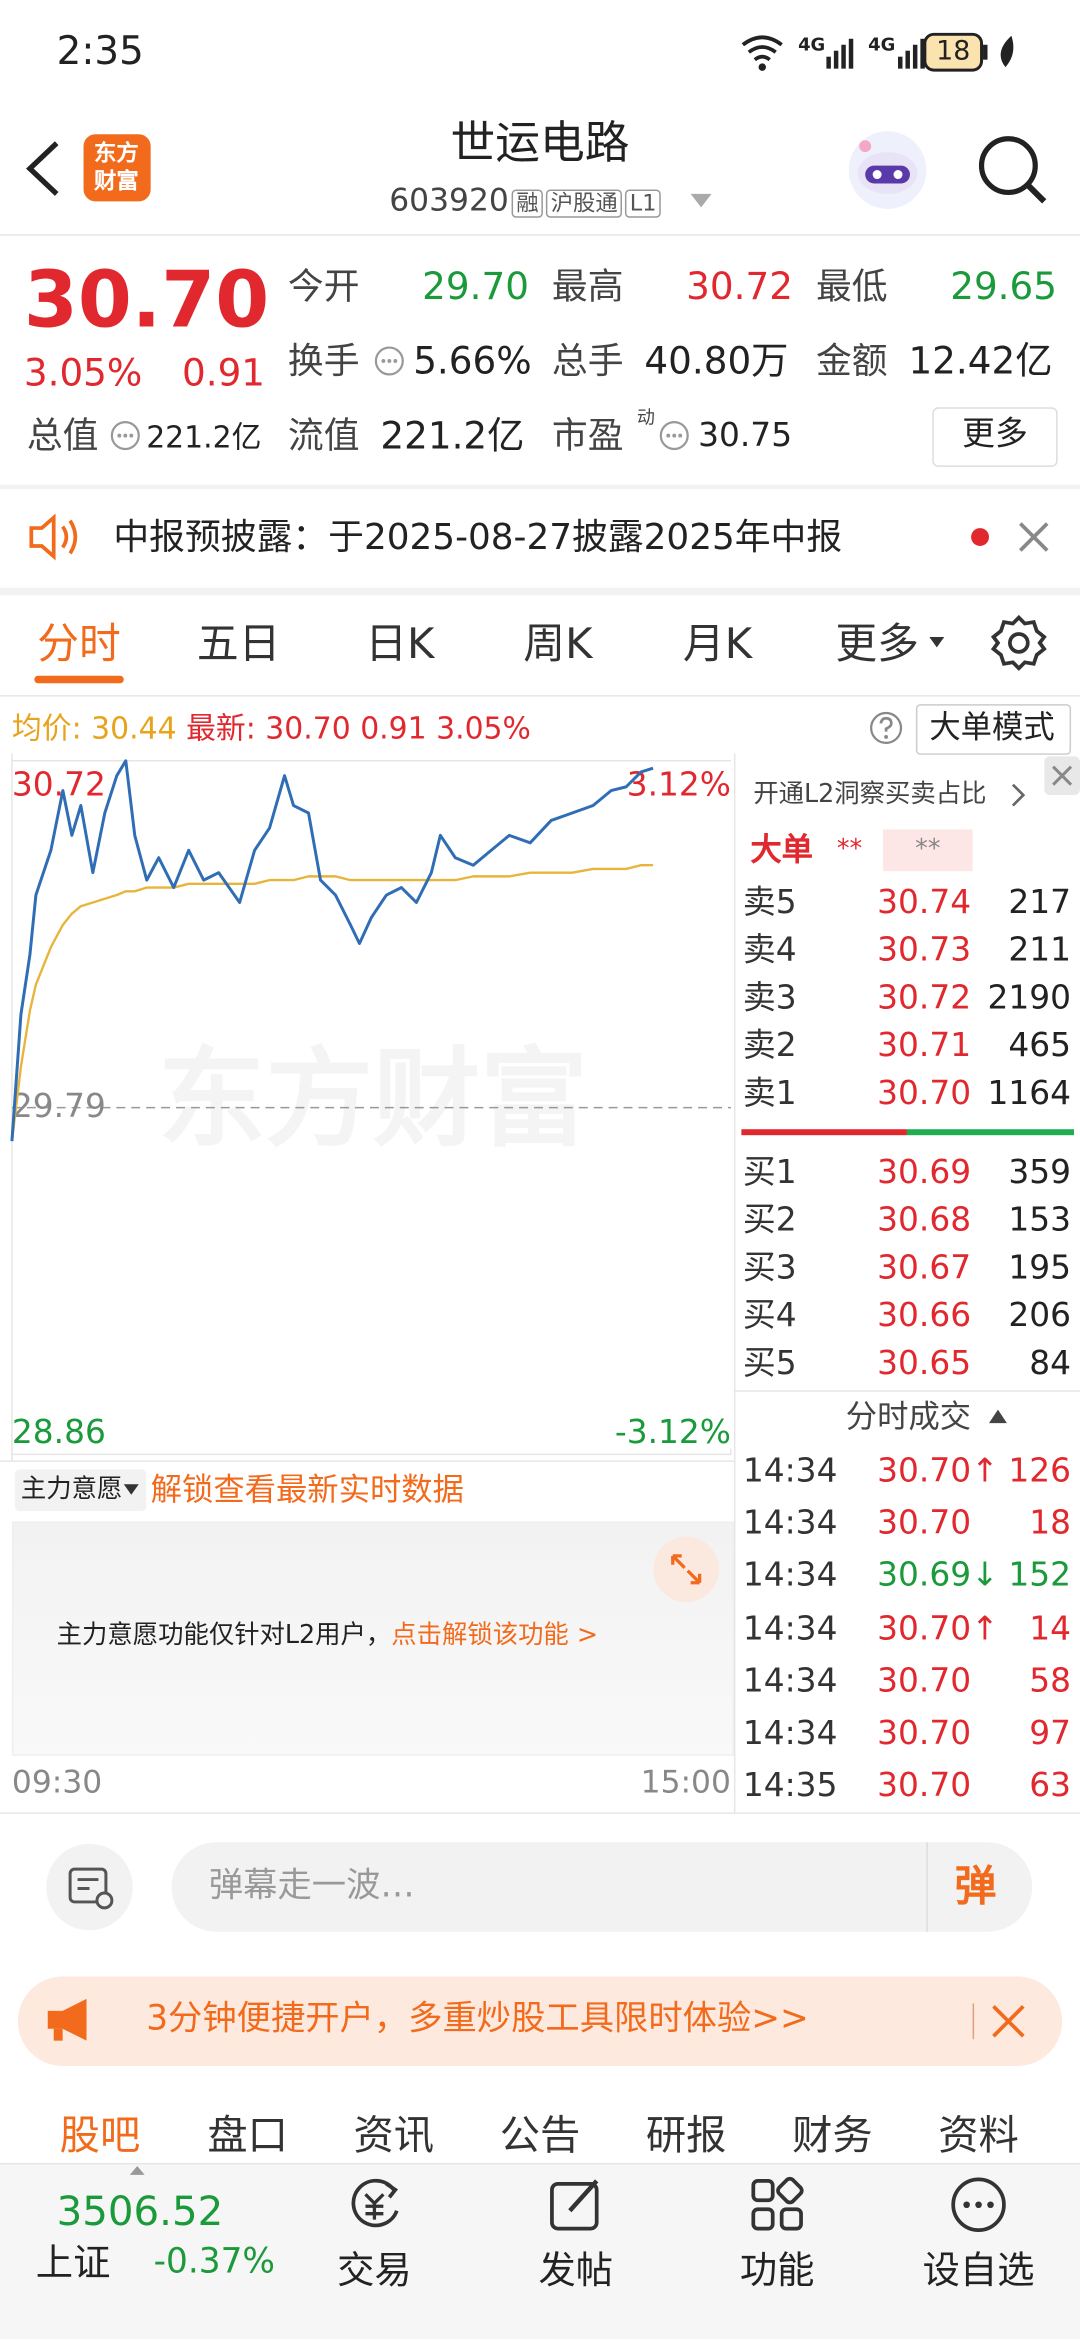  I want to click on bottom-tab: 资料, so click(978, 2136).